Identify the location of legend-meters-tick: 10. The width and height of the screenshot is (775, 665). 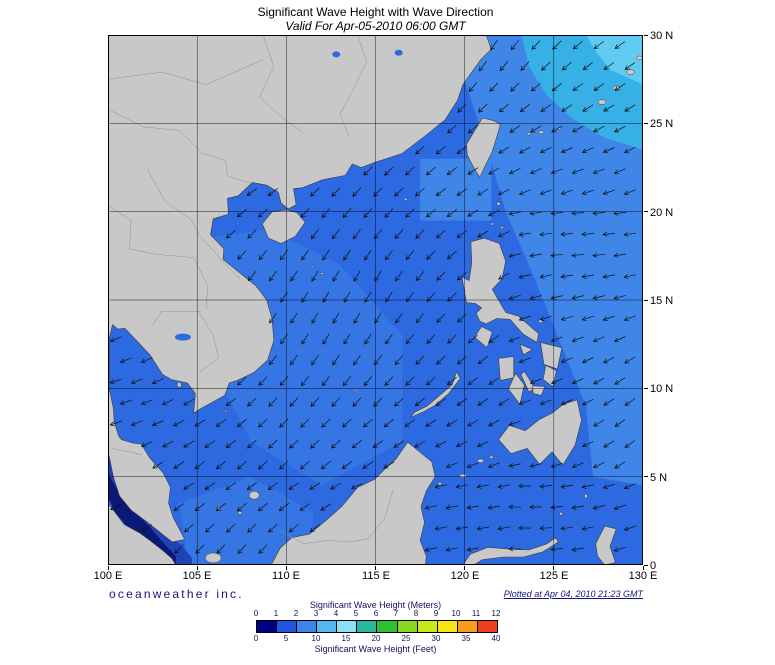
(456, 613).